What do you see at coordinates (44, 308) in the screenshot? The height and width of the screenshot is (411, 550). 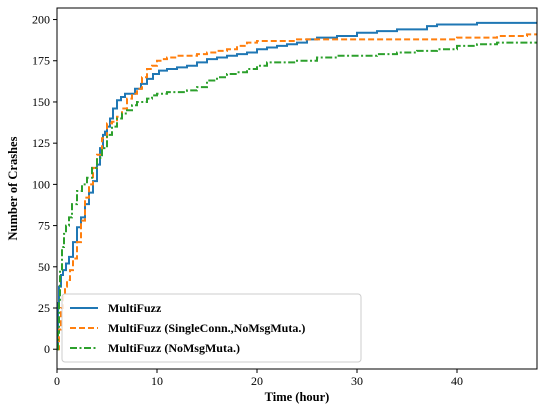 I see `y-tick-label: 25` at bounding box center [44, 308].